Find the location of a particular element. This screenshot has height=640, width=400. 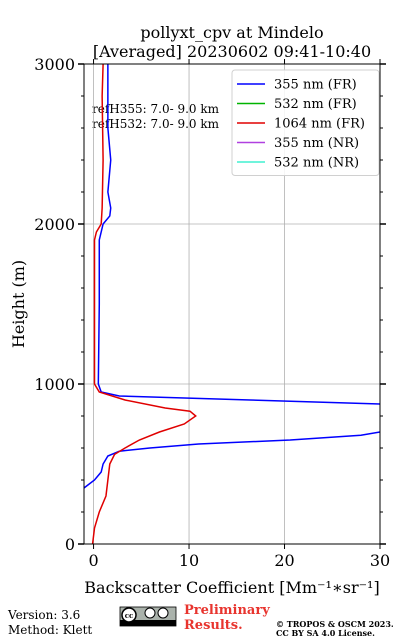

legend-label: 355 nm (FR) is located at coordinates (315, 85).